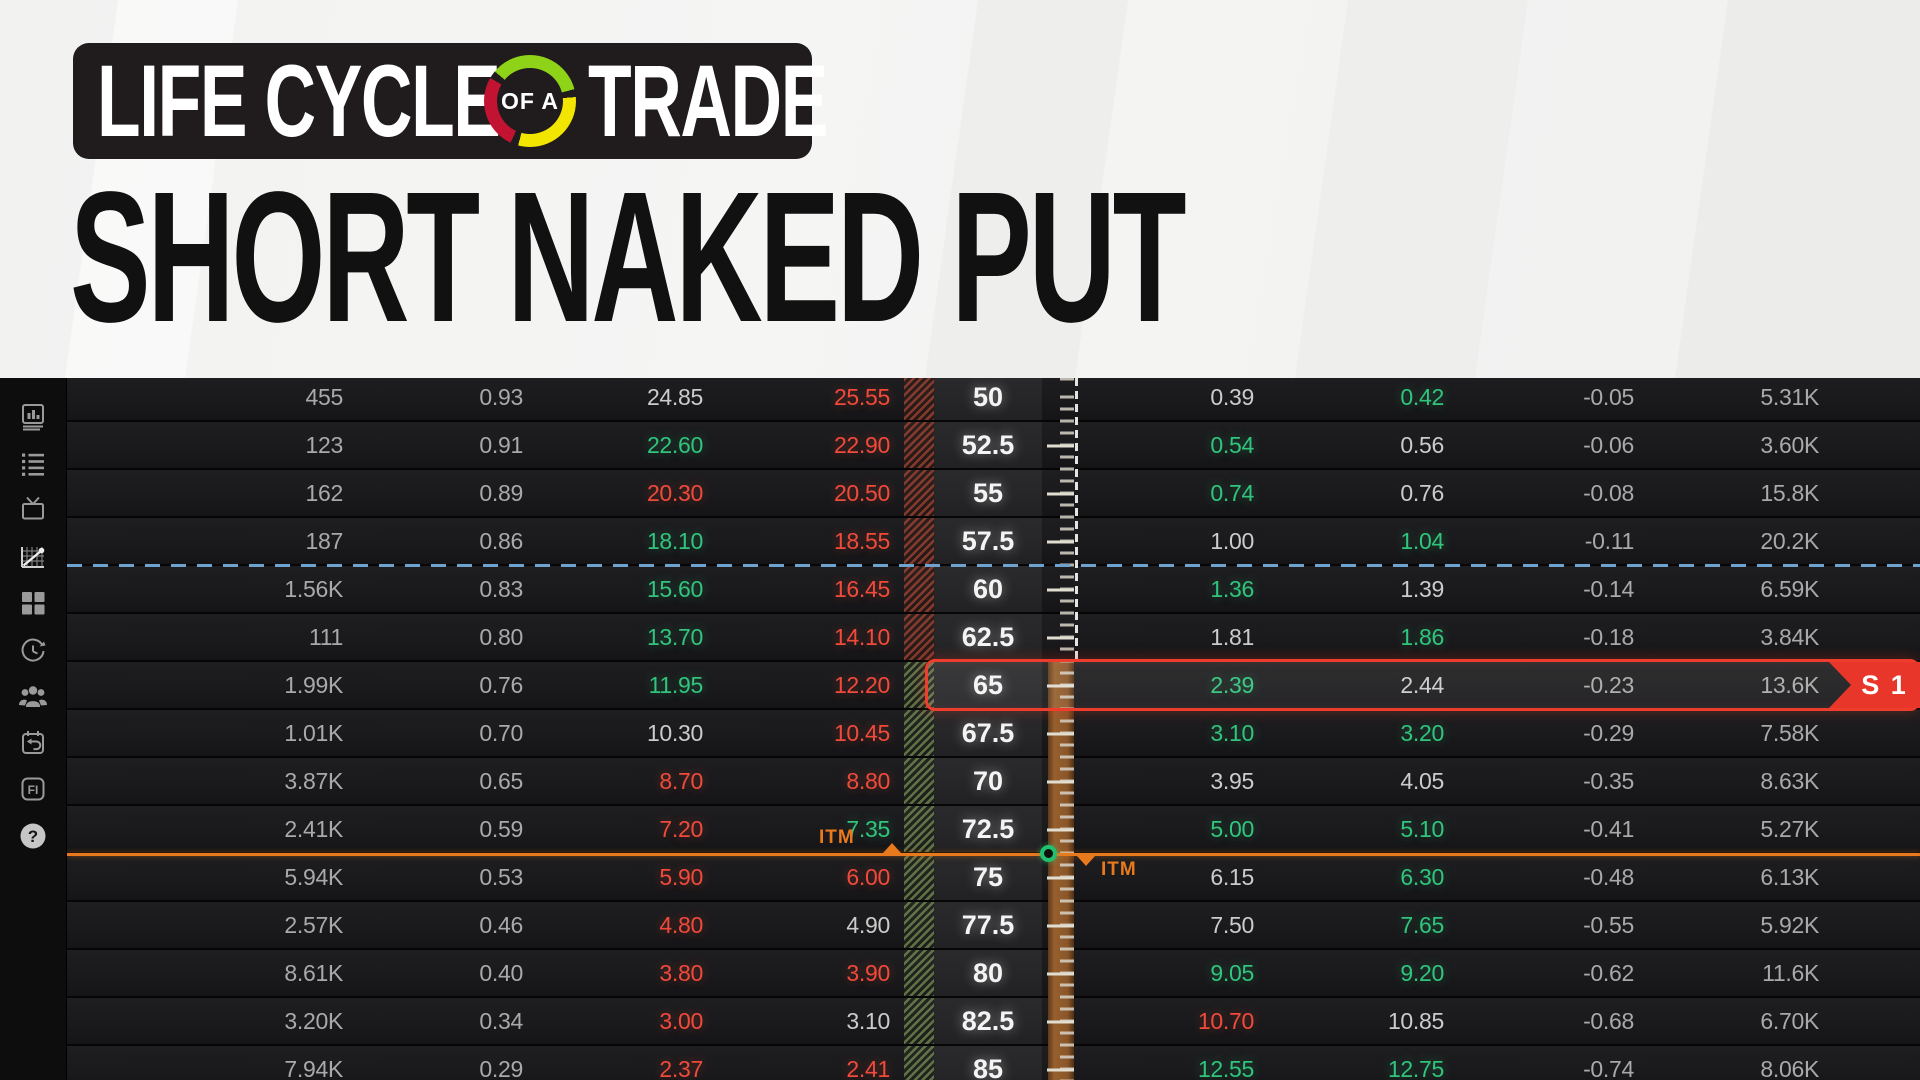 The width and height of the screenshot is (1920, 1080). What do you see at coordinates (1422, 972) in the screenshot?
I see `put-ask-cell: 9.20` at bounding box center [1422, 972].